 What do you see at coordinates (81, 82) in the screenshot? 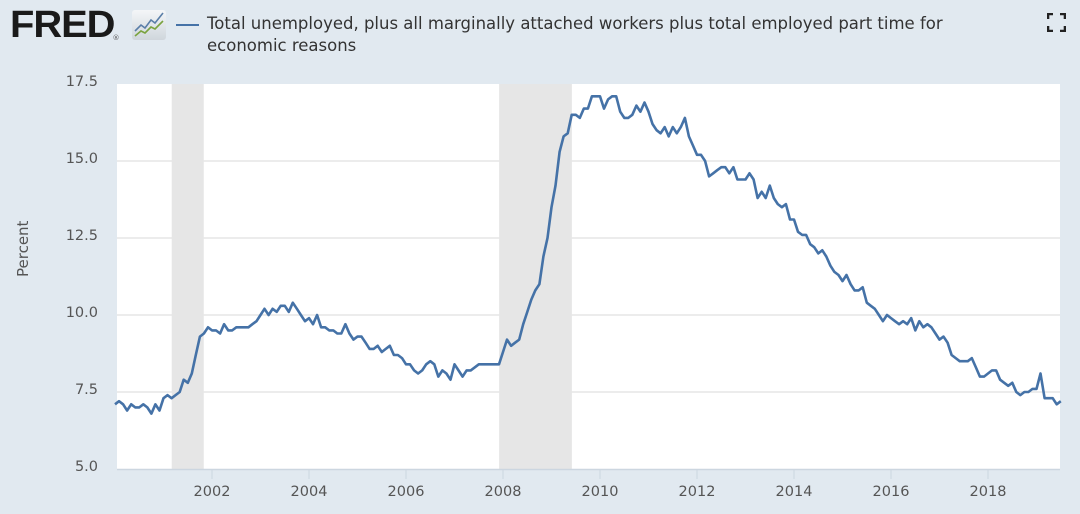
I see `y-tick-label: 17.5` at bounding box center [81, 82].